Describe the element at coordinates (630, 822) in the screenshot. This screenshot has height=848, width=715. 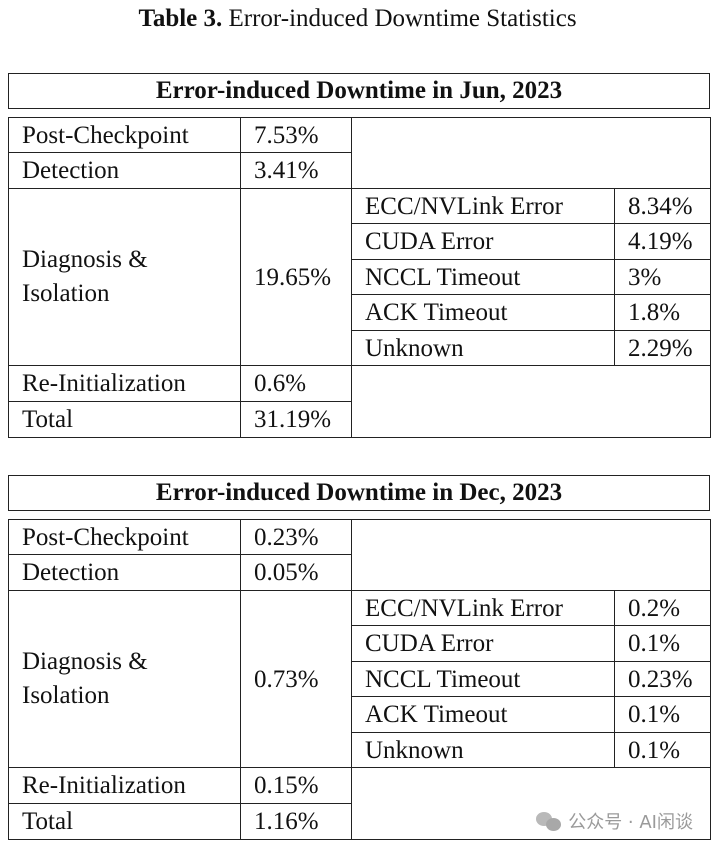
I see `watermark-text: 公众号 · AI闲谈` at that location.